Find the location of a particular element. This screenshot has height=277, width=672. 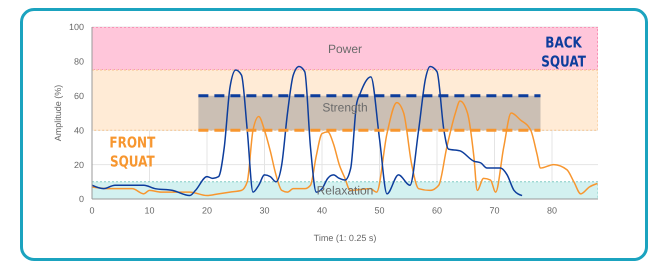

y-tick-label: 0 is located at coordinates (81, 199).